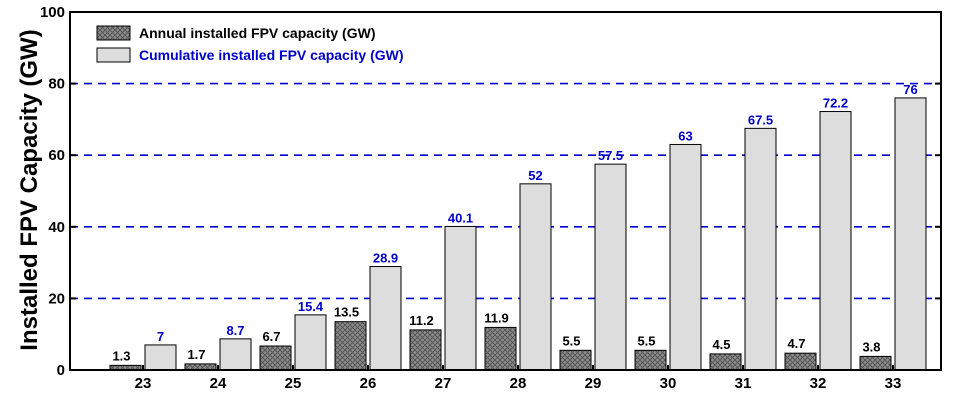  I want to click on legend-swatch-annual, so click(113, 33).